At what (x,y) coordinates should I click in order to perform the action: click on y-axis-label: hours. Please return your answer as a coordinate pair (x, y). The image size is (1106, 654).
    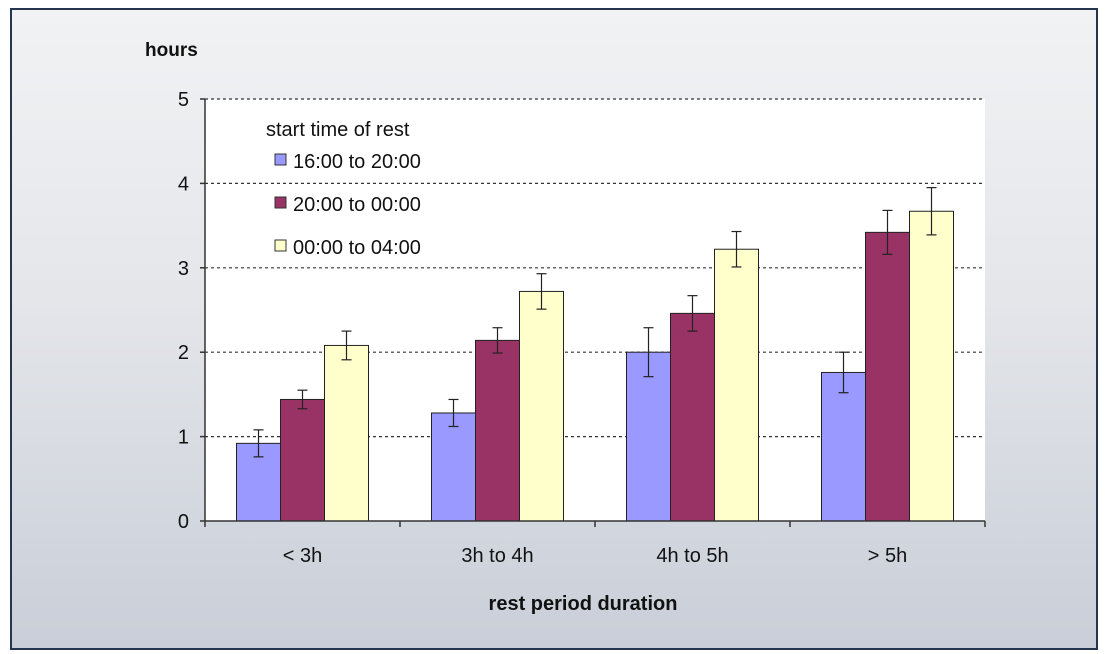
    Looking at the image, I should click on (171, 50).